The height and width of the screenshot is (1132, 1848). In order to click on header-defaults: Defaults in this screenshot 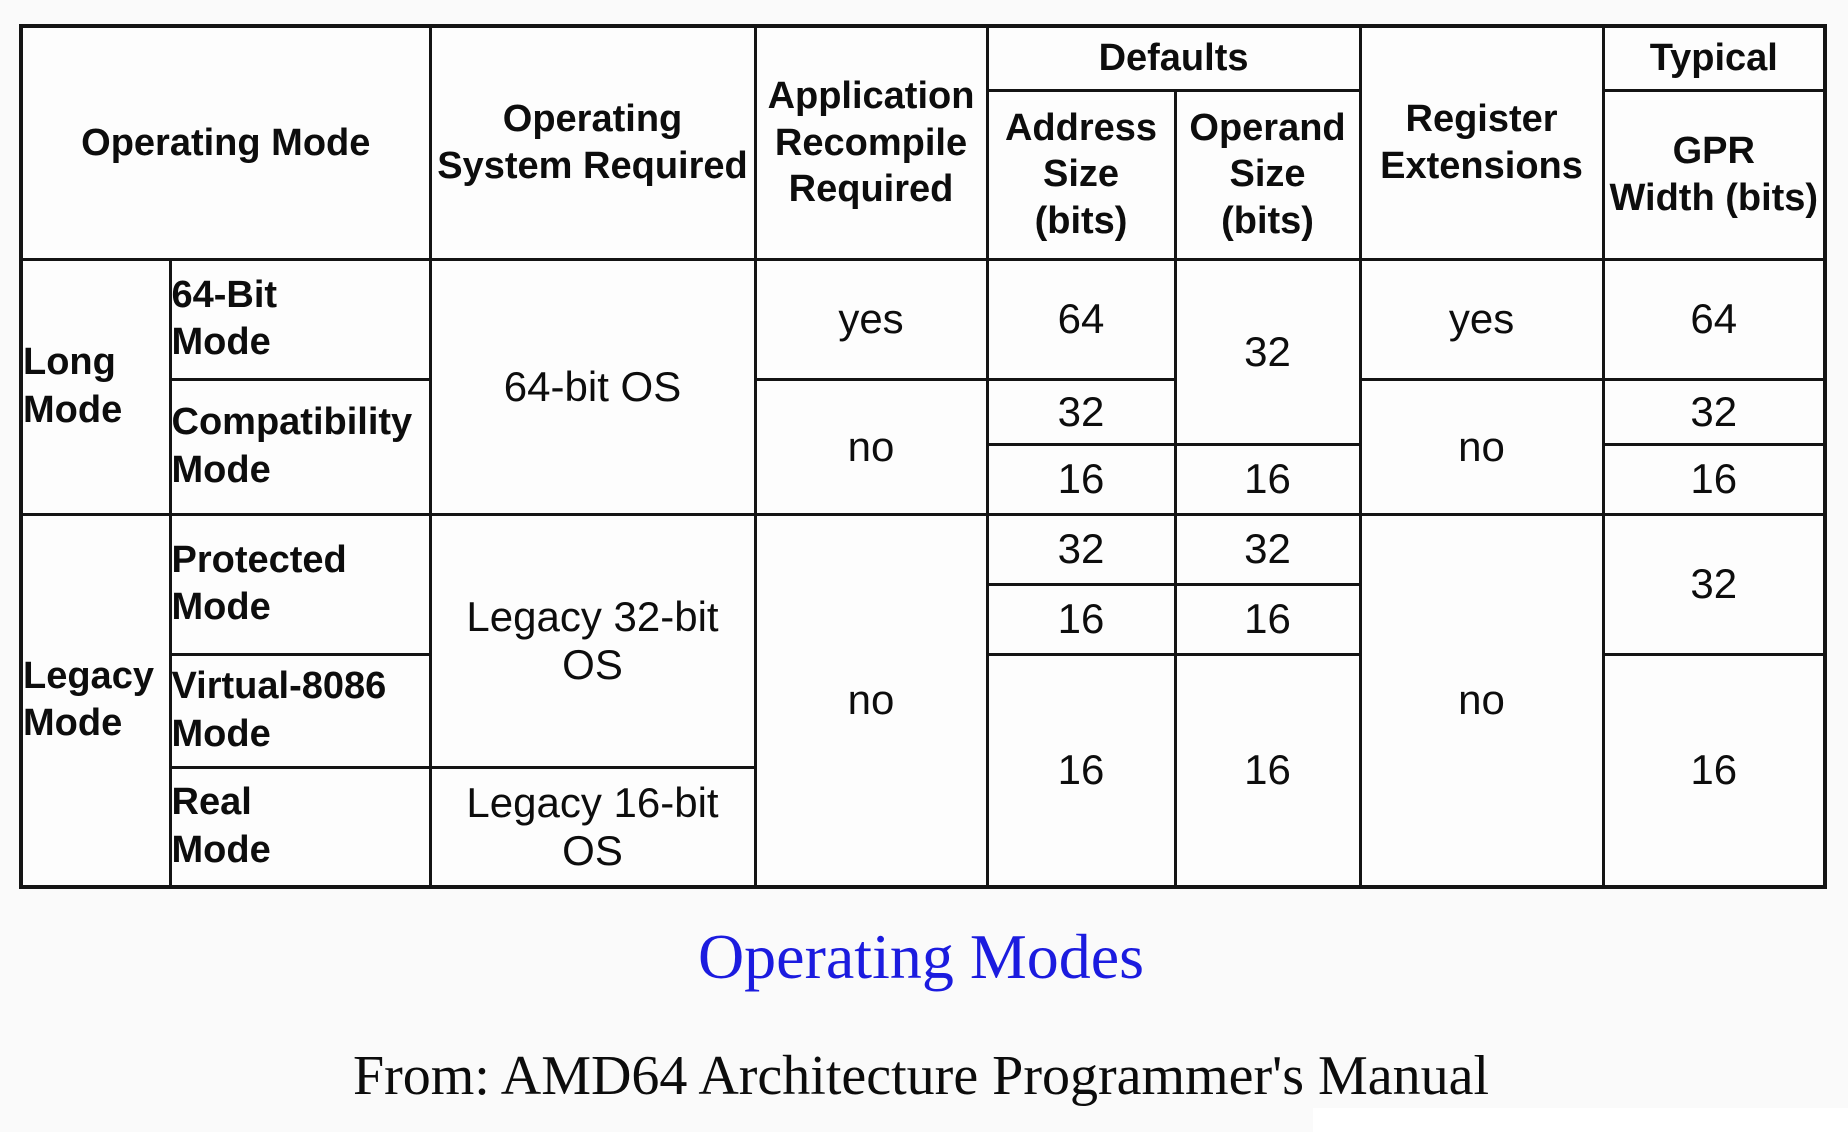, I will do `click(1173, 58)`.